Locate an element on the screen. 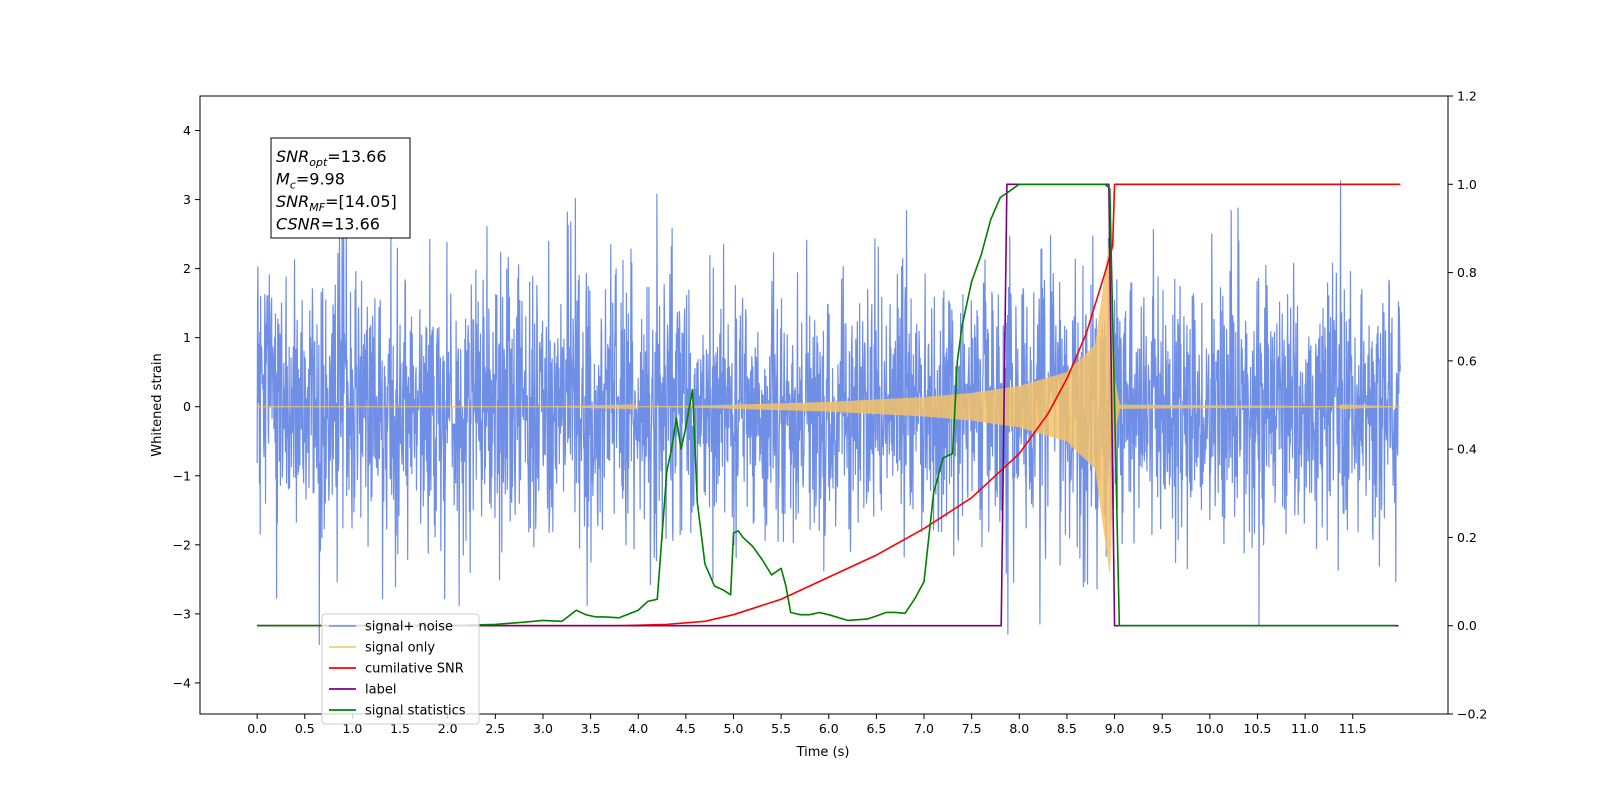  x-tick-label: 8.5 is located at coordinates (1067, 728).